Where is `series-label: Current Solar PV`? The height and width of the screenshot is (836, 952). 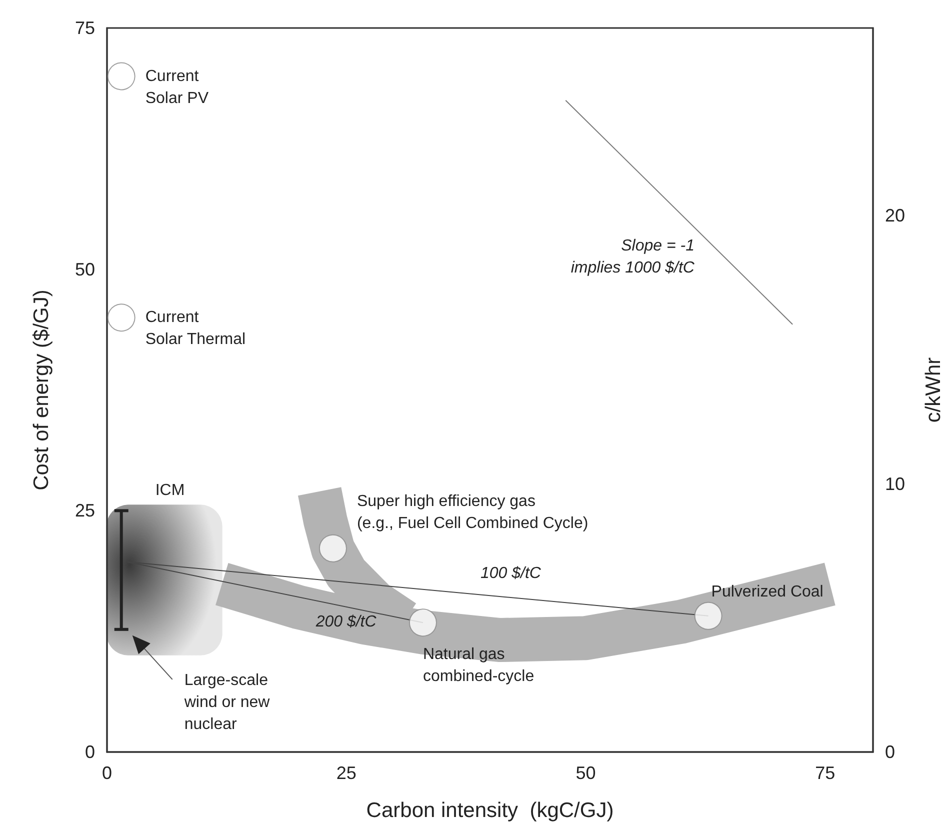 series-label: Current Solar PV is located at coordinates (177, 87).